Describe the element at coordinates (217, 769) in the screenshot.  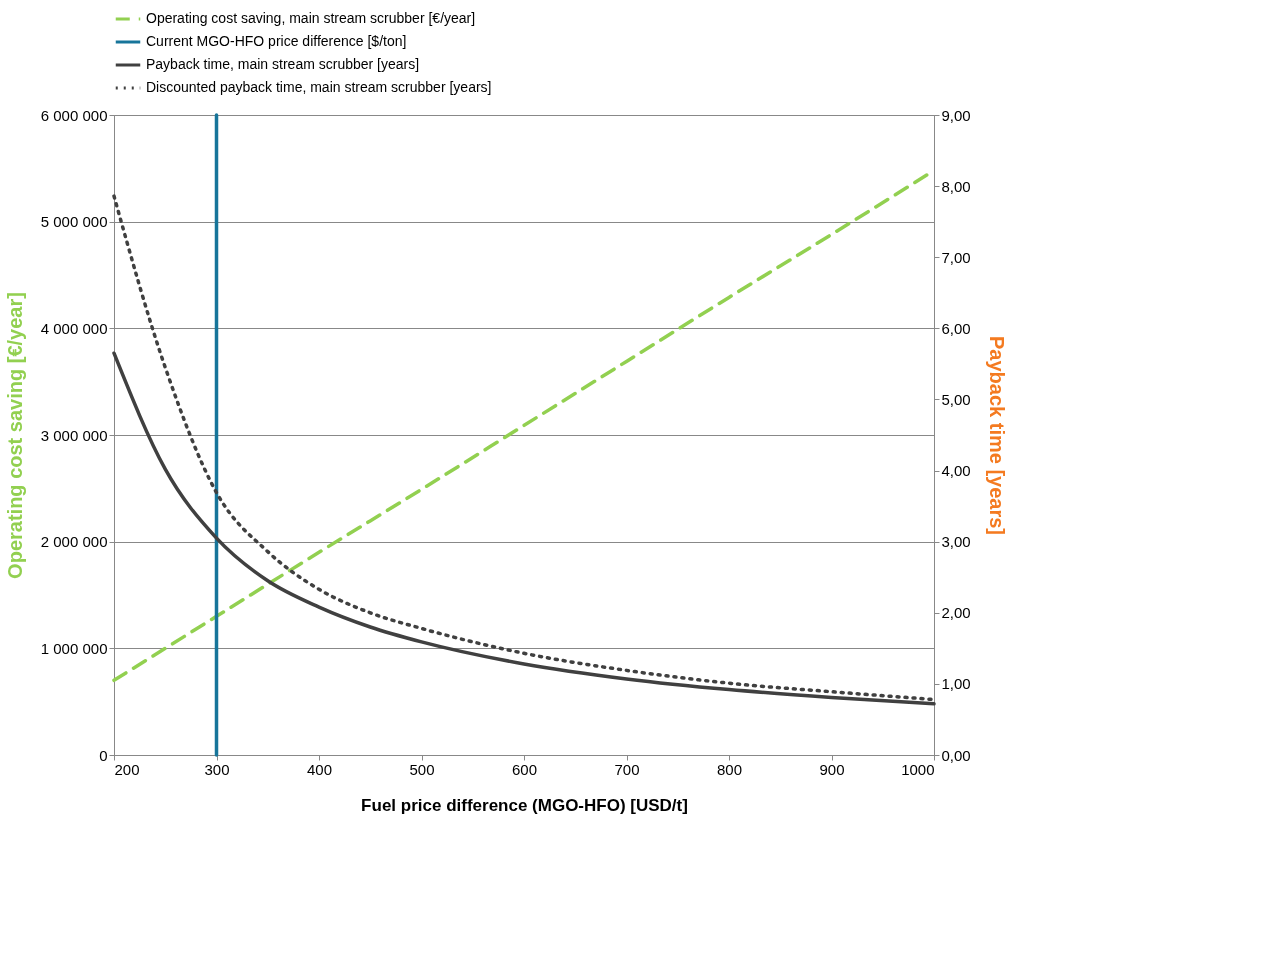
I see `x-tick-label: 300` at that location.